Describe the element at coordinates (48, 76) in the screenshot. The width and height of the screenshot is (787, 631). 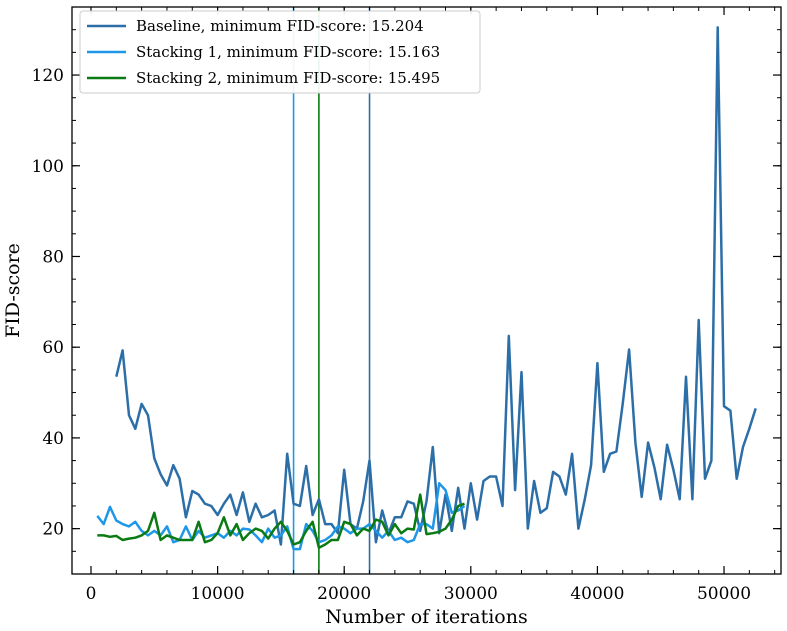
I see `y-tick-label: 120` at that location.